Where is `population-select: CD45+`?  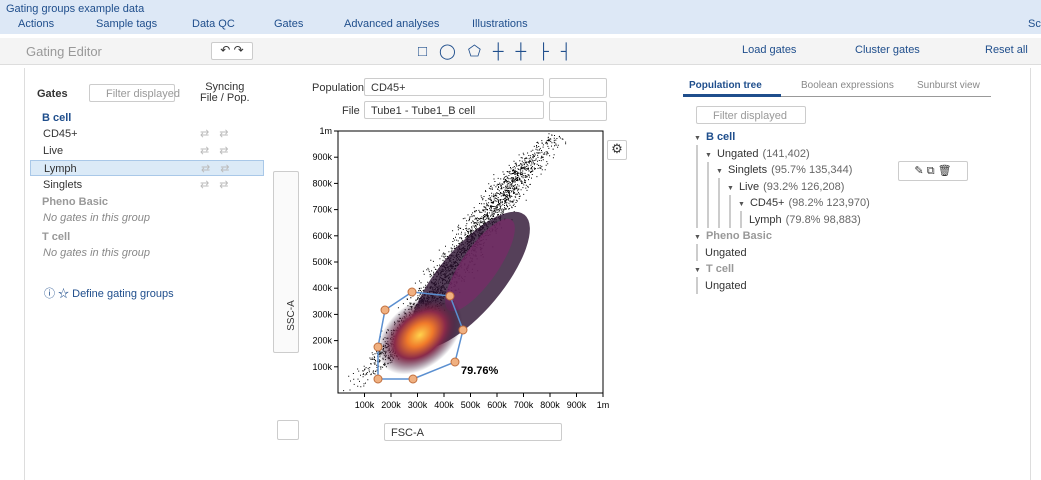 population-select: CD45+ is located at coordinates (454, 87).